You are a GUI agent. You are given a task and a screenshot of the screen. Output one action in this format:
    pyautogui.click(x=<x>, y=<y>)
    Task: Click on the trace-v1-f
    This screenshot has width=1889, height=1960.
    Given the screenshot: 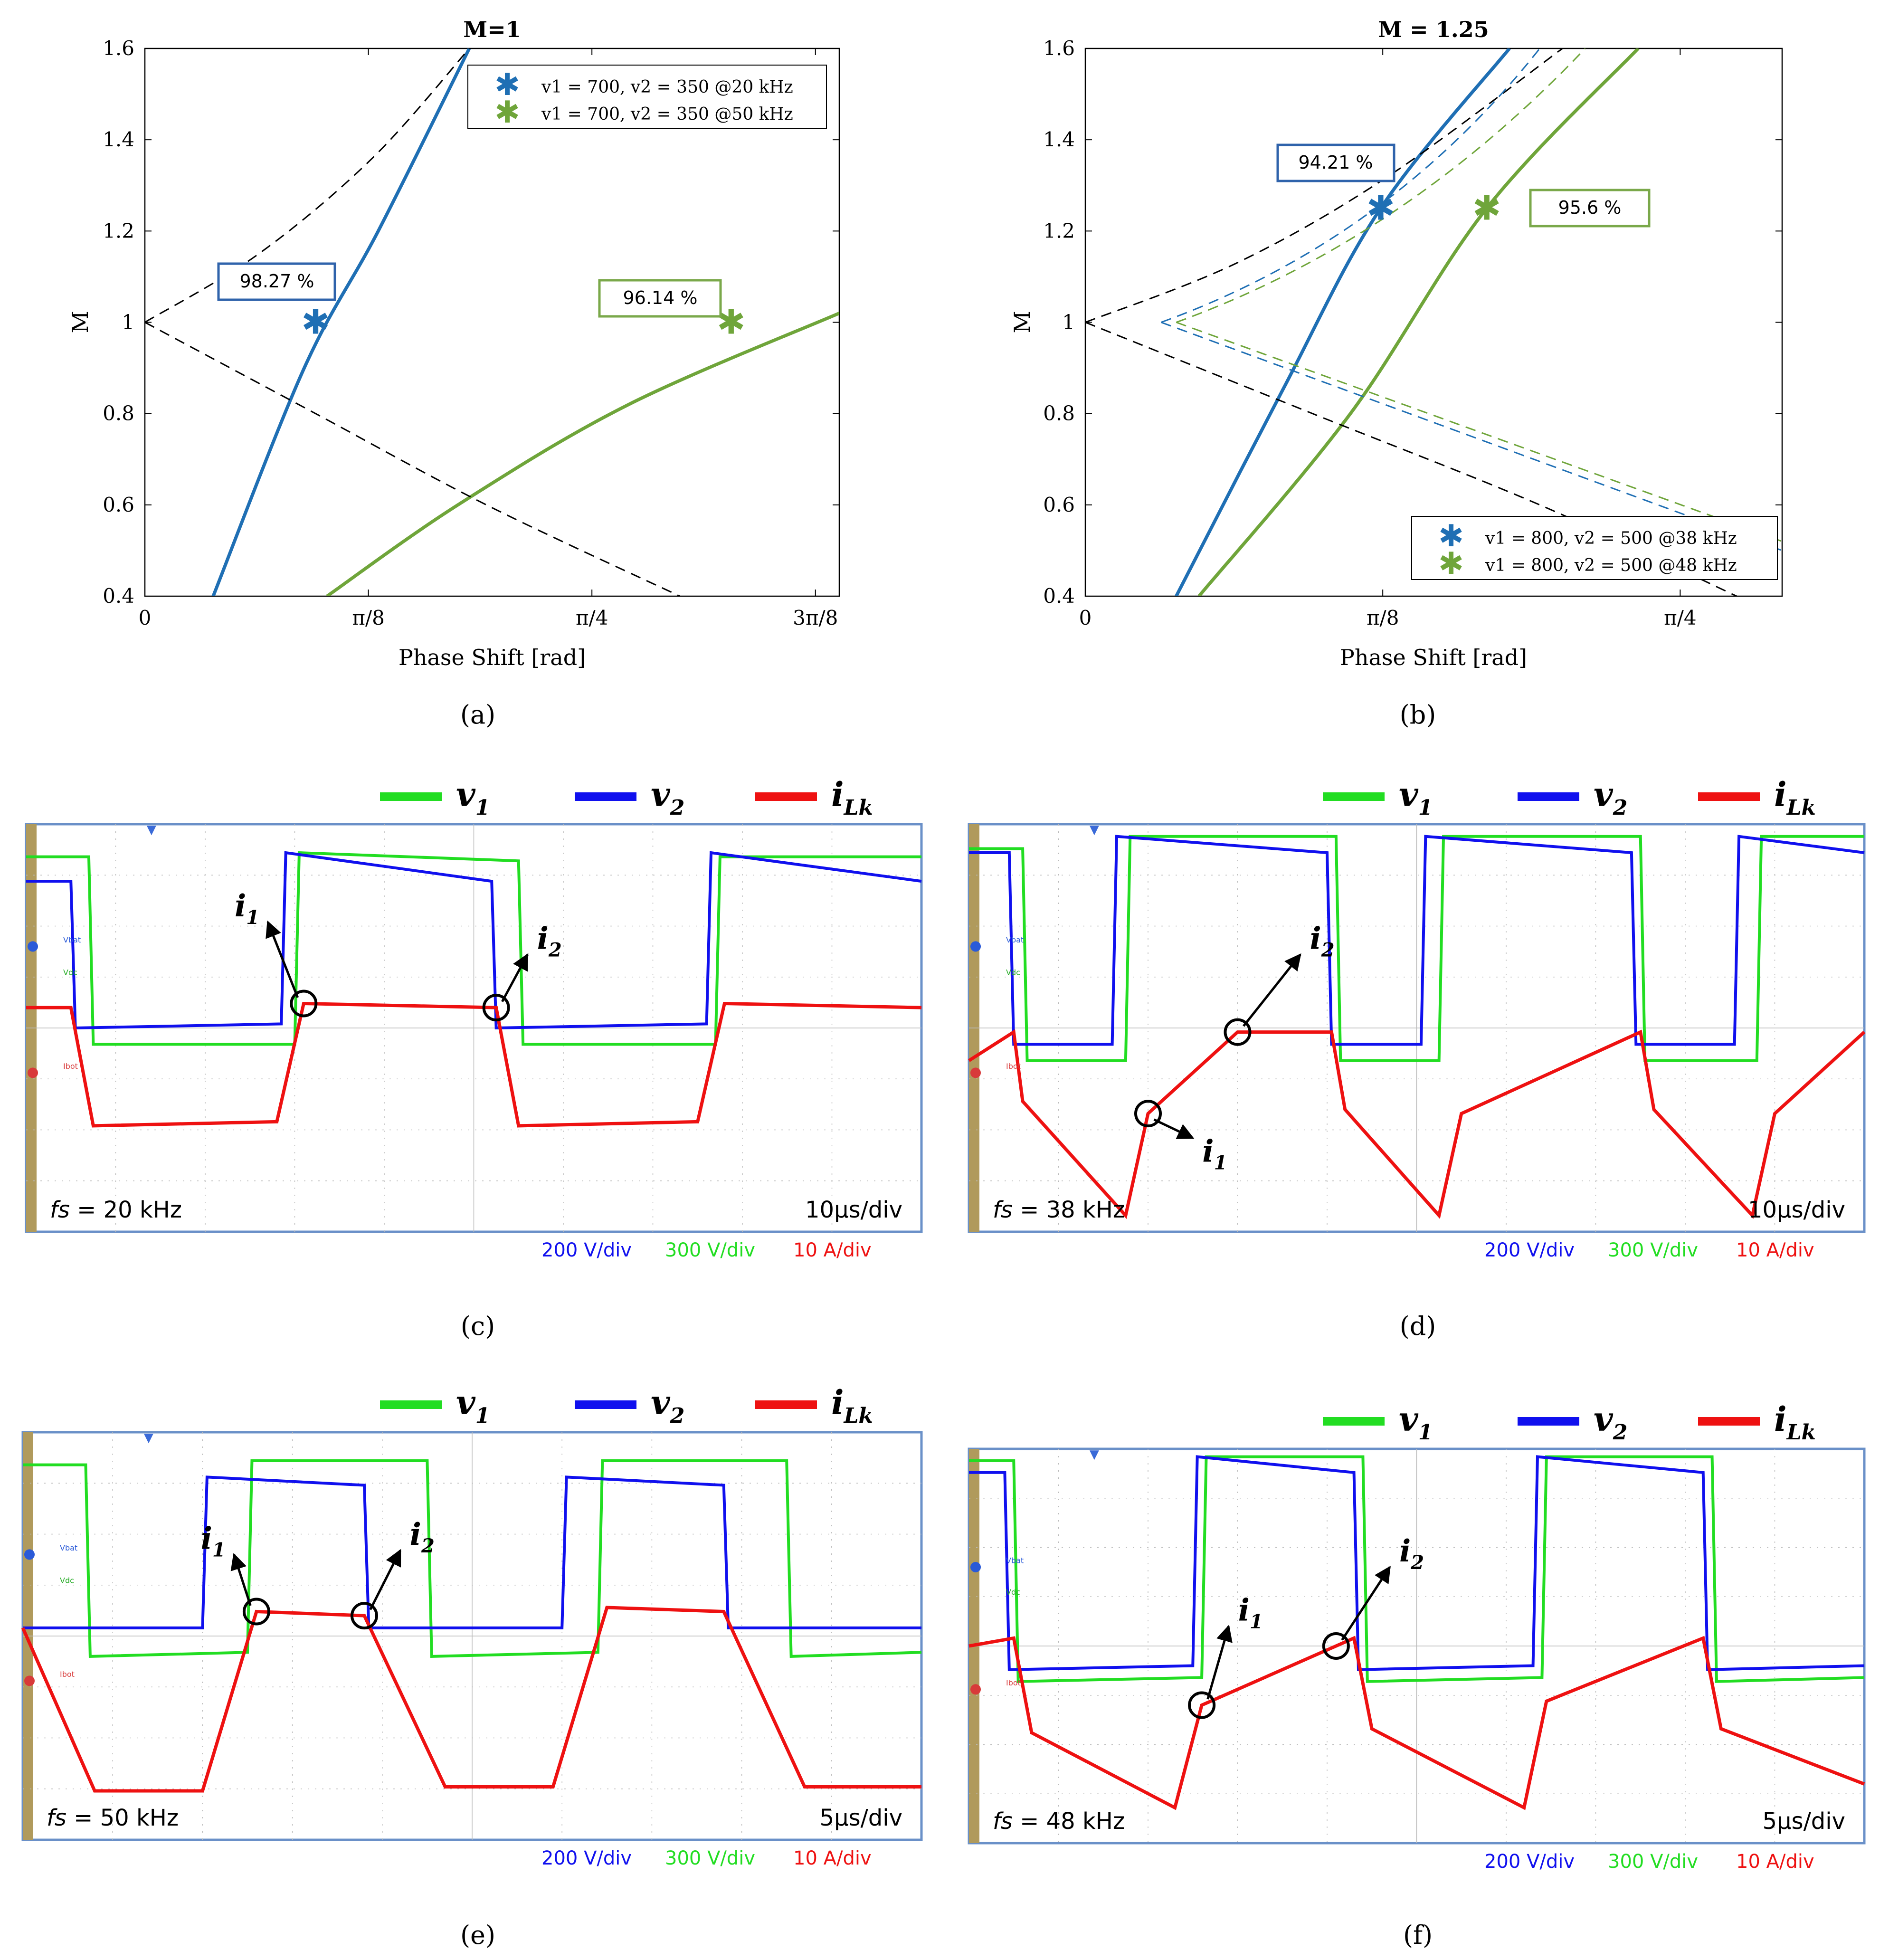 What is the action you would take?
    pyautogui.click(x=1417, y=1569)
    